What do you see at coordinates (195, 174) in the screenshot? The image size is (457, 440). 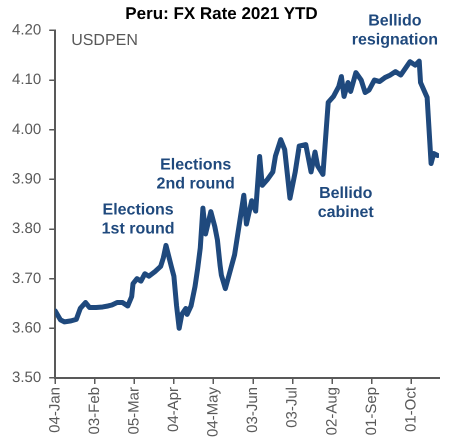 I see `annotation: Elections 2nd round` at bounding box center [195, 174].